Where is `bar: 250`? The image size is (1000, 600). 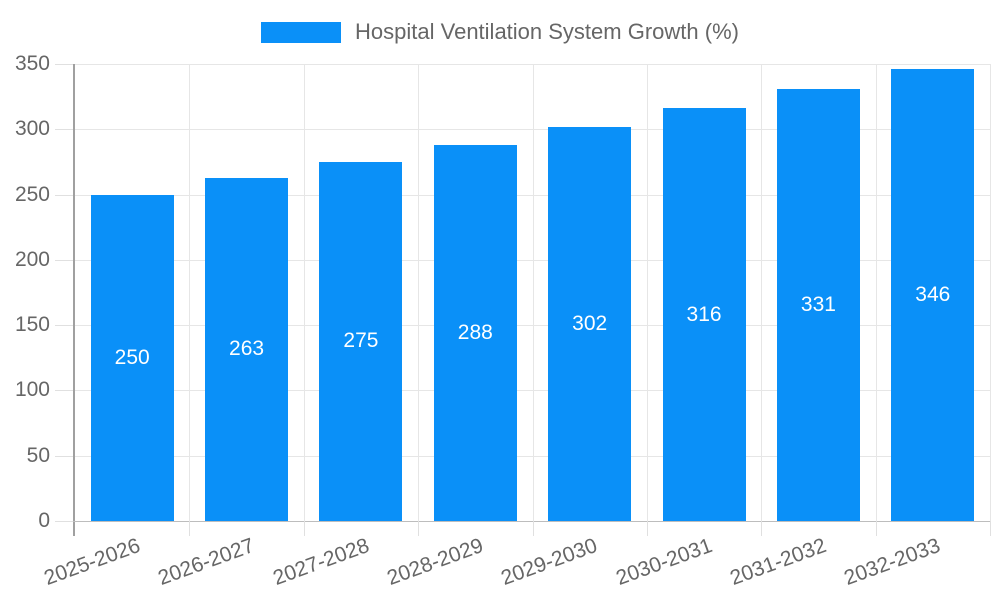 bar: 250 is located at coordinates (132, 357).